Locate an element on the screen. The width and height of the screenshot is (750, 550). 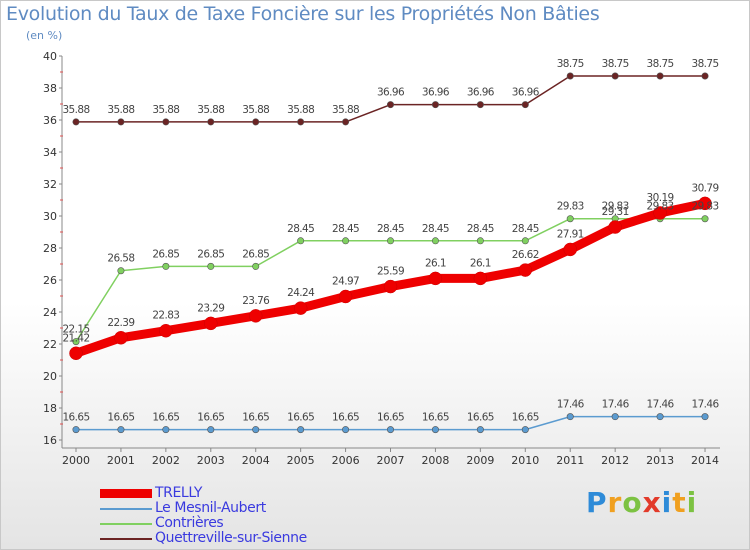
data-label-trelly: 30.19 is located at coordinates (660, 198).